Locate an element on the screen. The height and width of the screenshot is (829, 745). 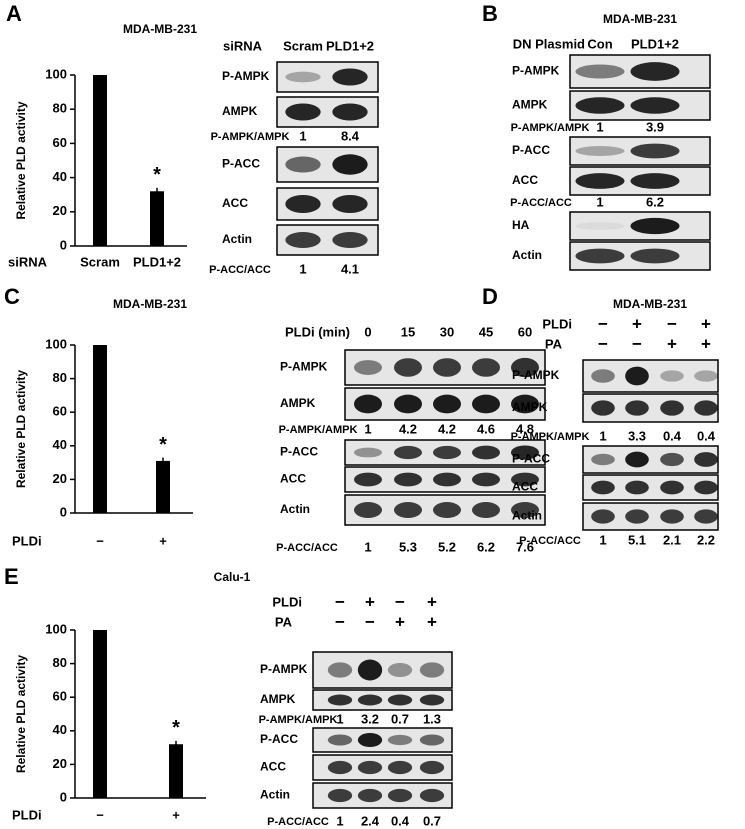
lane-header-label: DN Plasmid is located at coordinates (549, 43).